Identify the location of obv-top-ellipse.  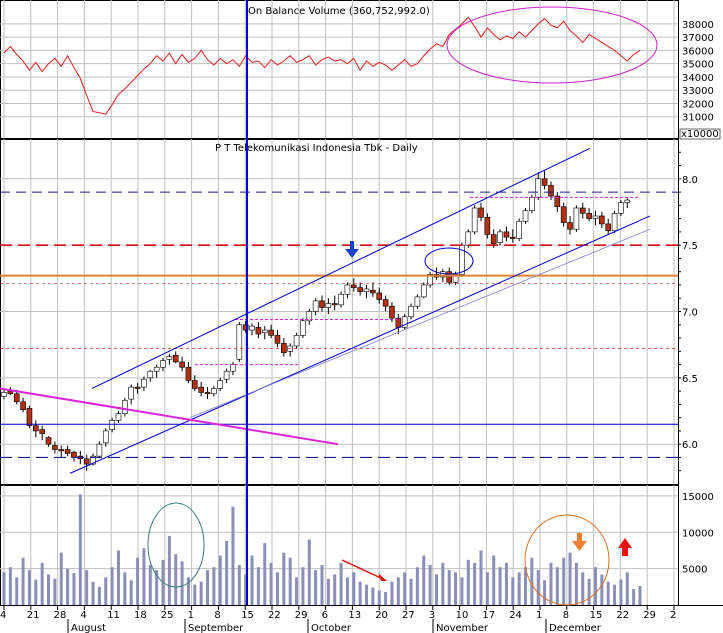
(552, 45).